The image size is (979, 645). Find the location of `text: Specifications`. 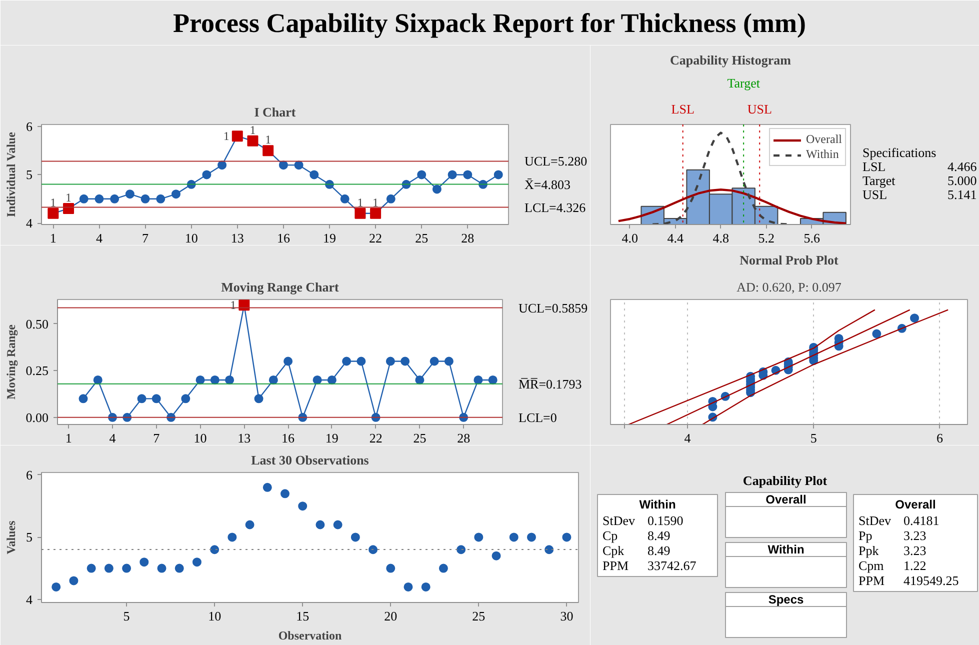

text: Specifications is located at coordinates (899, 152).